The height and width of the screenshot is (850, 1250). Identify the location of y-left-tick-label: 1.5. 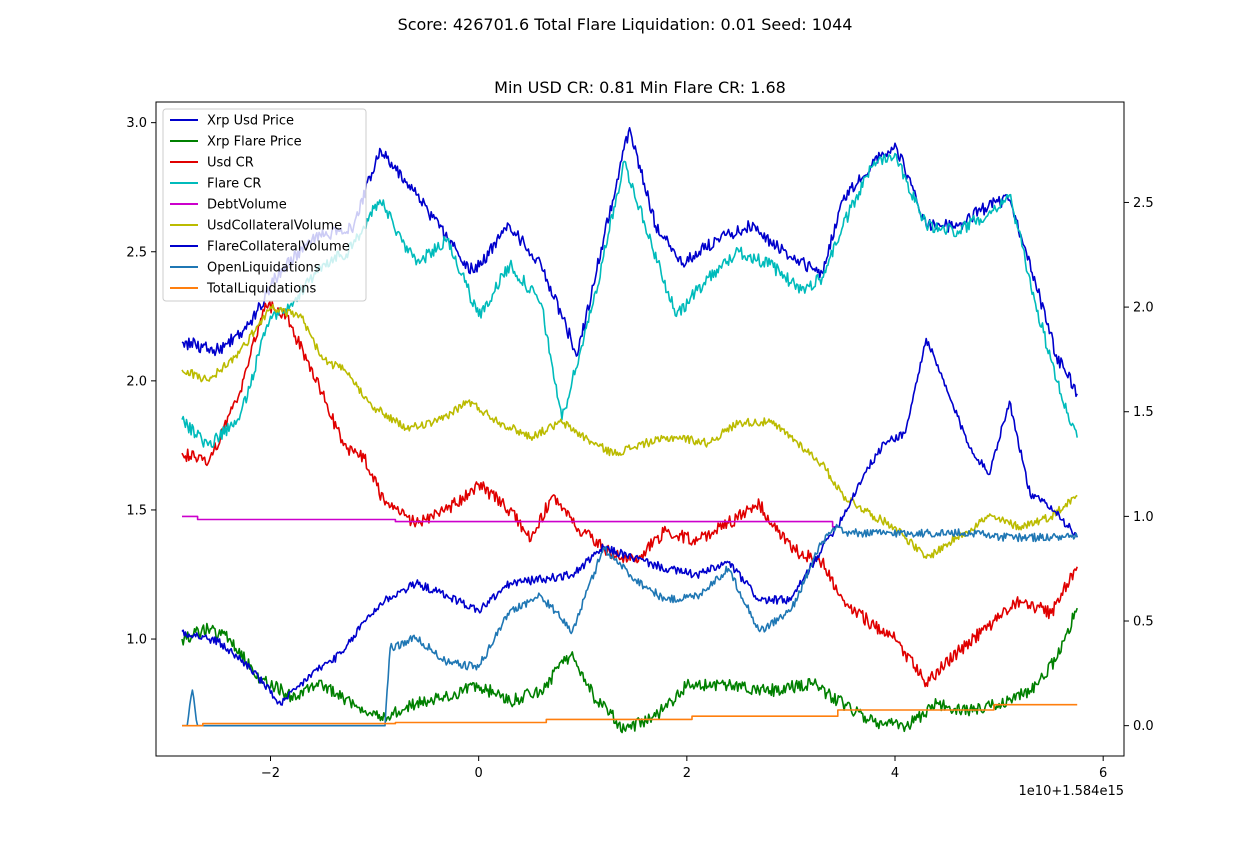
(136, 510).